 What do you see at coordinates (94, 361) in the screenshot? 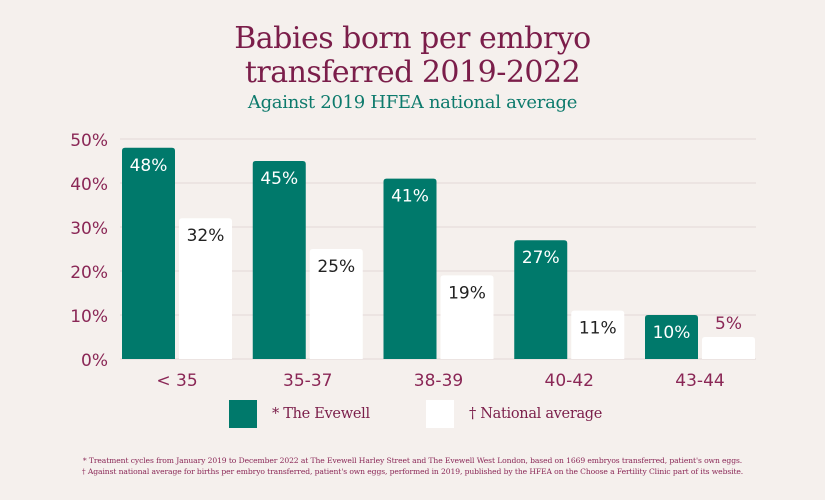
I see `y-tick-label: 0%` at bounding box center [94, 361].